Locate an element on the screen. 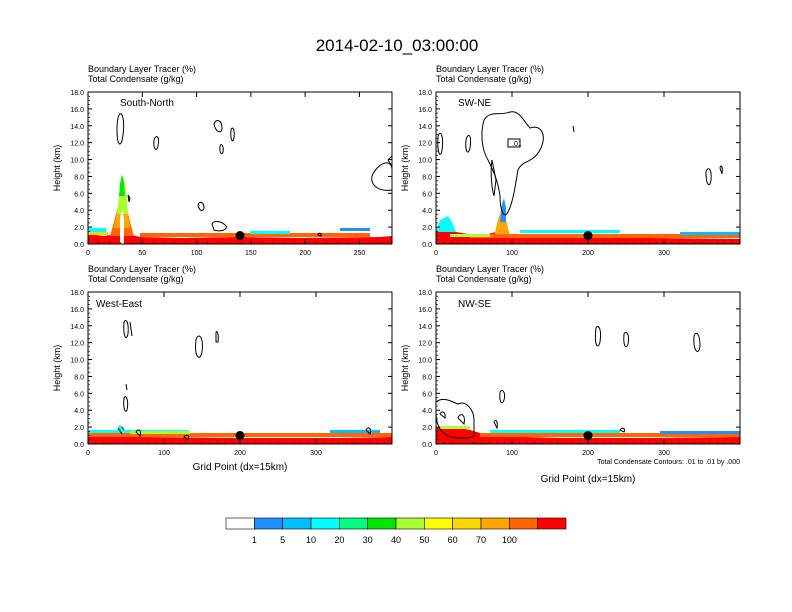  colorbar-label: 20 is located at coordinates (339, 540).